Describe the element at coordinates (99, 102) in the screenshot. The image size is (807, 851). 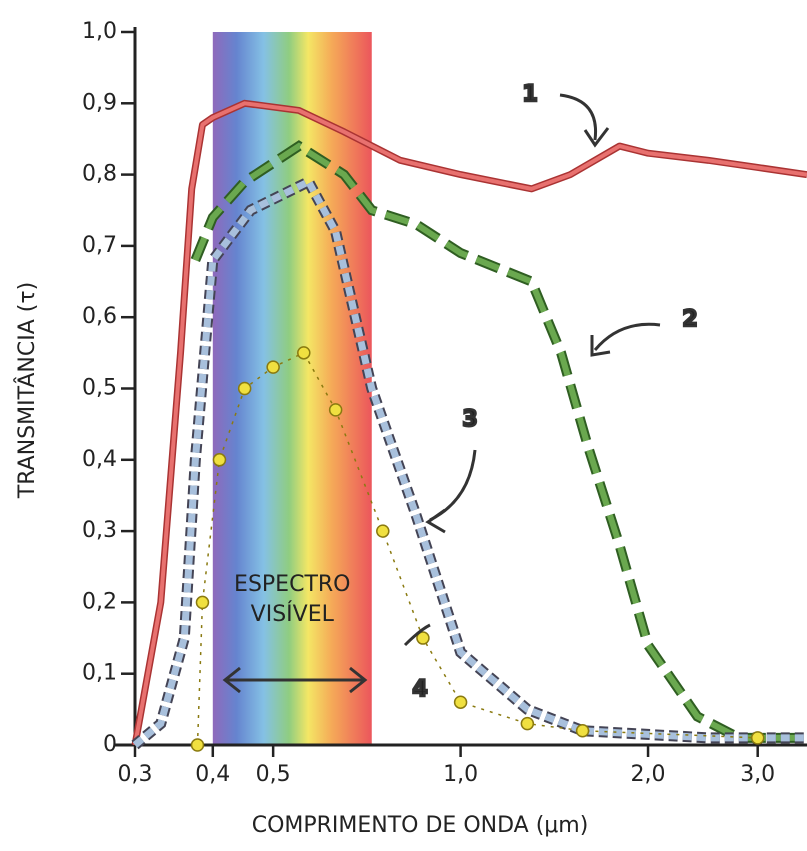
I see `y-tick-label: 0,9` at that location.